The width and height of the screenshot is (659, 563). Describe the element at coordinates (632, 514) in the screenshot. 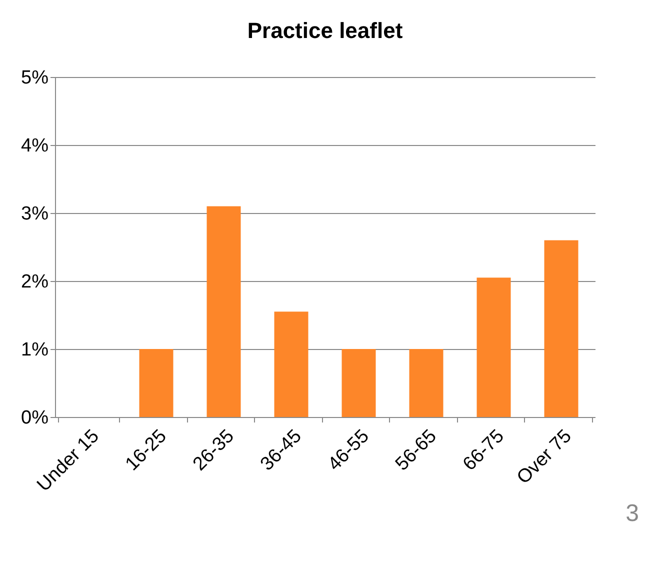

I see `text: 3` at that location.